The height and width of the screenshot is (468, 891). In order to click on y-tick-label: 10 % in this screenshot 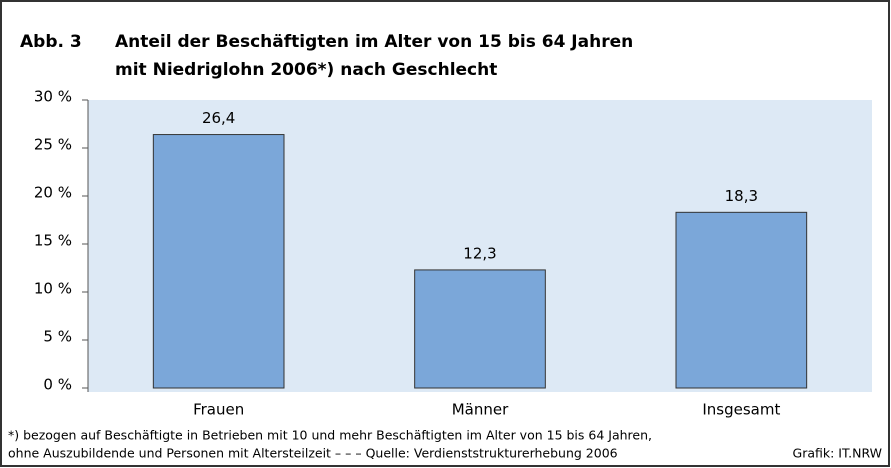, I will do `click(53, 289)`.